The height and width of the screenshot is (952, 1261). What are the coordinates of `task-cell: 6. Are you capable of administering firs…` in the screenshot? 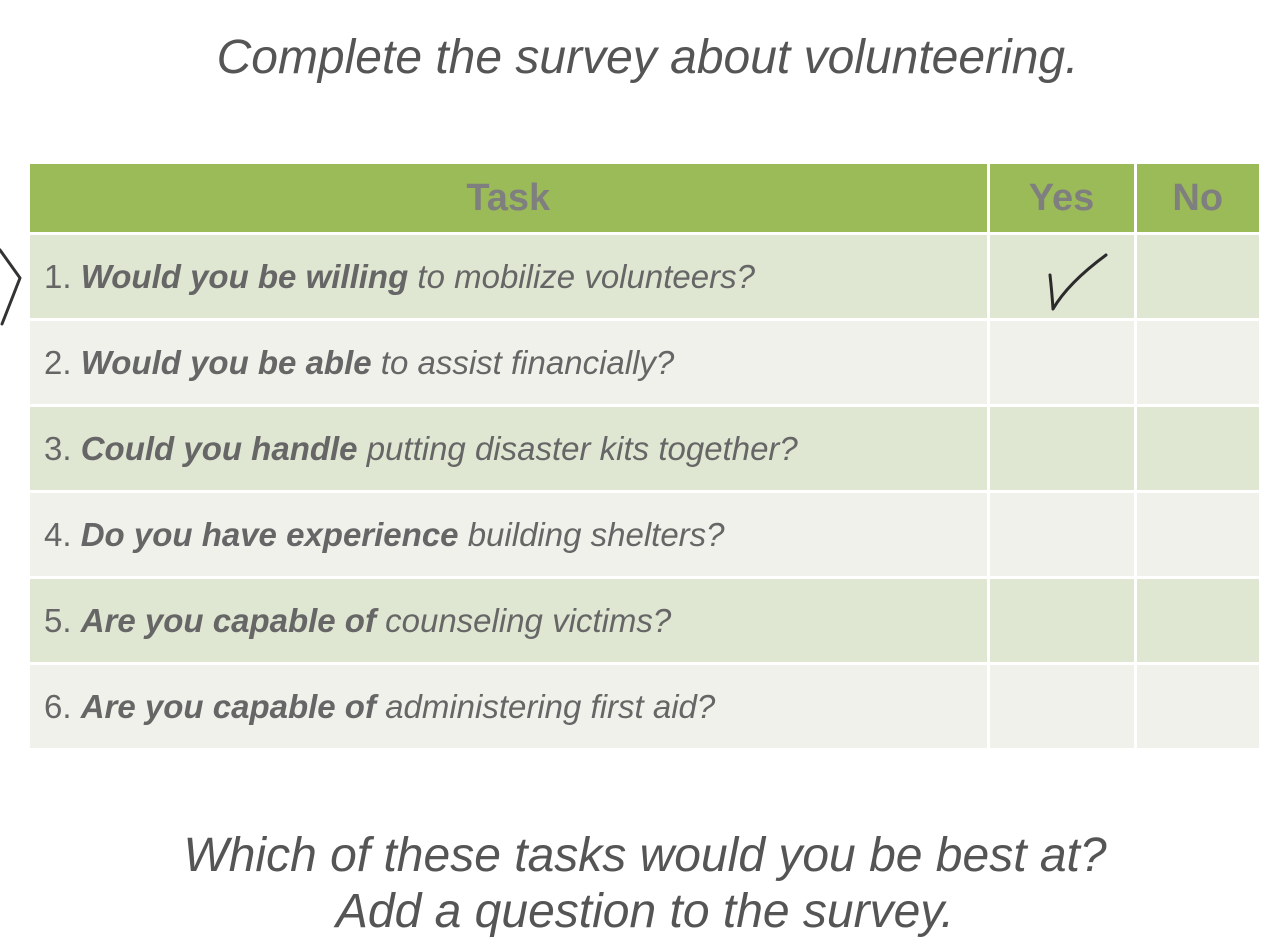 It's located at (510, 705).